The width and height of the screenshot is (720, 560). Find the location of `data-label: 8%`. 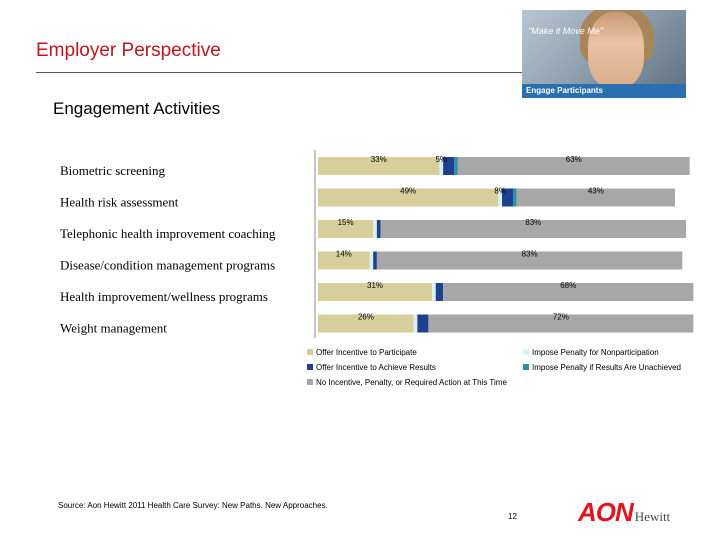

data-label: 8% is located at coordinates (500, 191).